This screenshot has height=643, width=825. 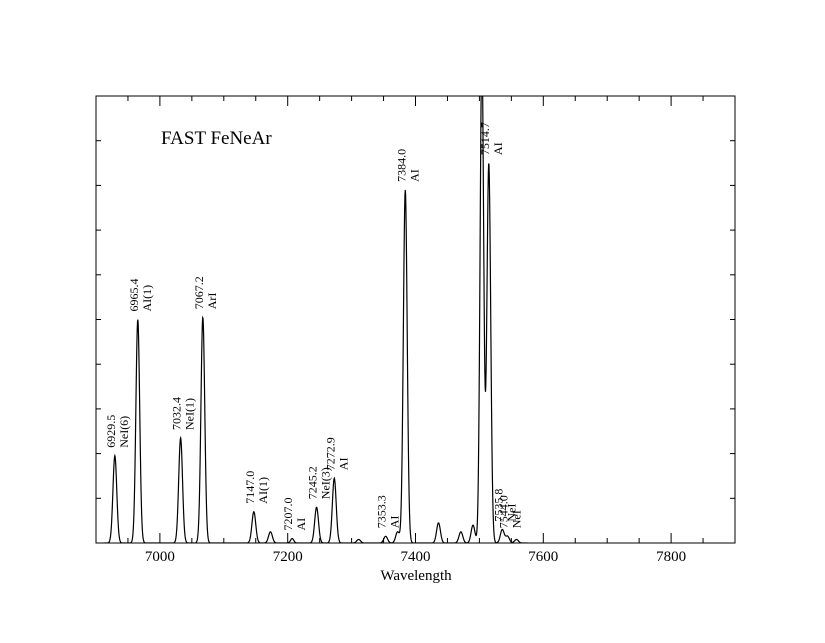 I want to click on line-label-group: 6965.4 AI(1), so click(x=140, y=295).